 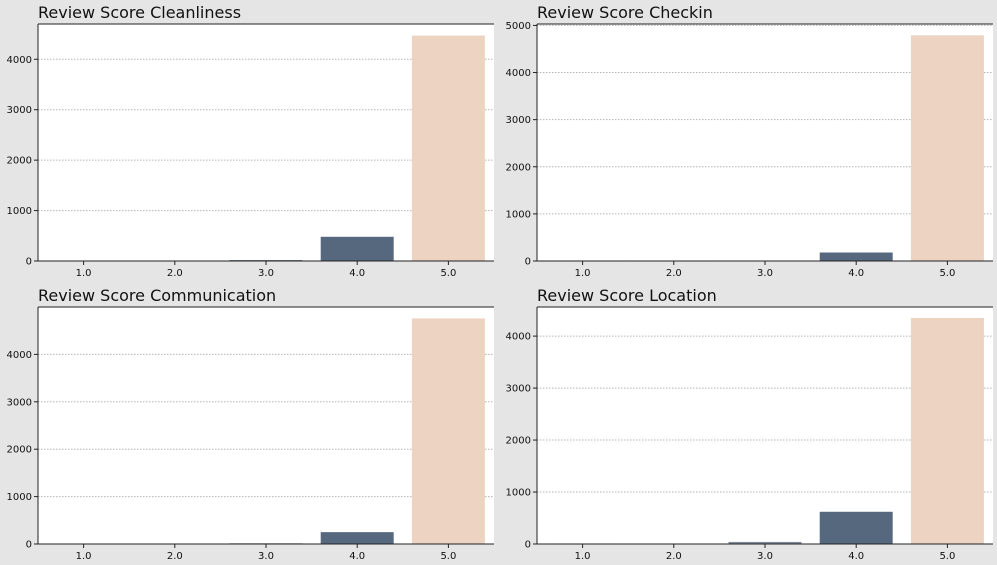 What do you see at coordinates (518, 26) in the screenshot?
I see `y-tick-label: 5000` at bounding box center [518, 26].